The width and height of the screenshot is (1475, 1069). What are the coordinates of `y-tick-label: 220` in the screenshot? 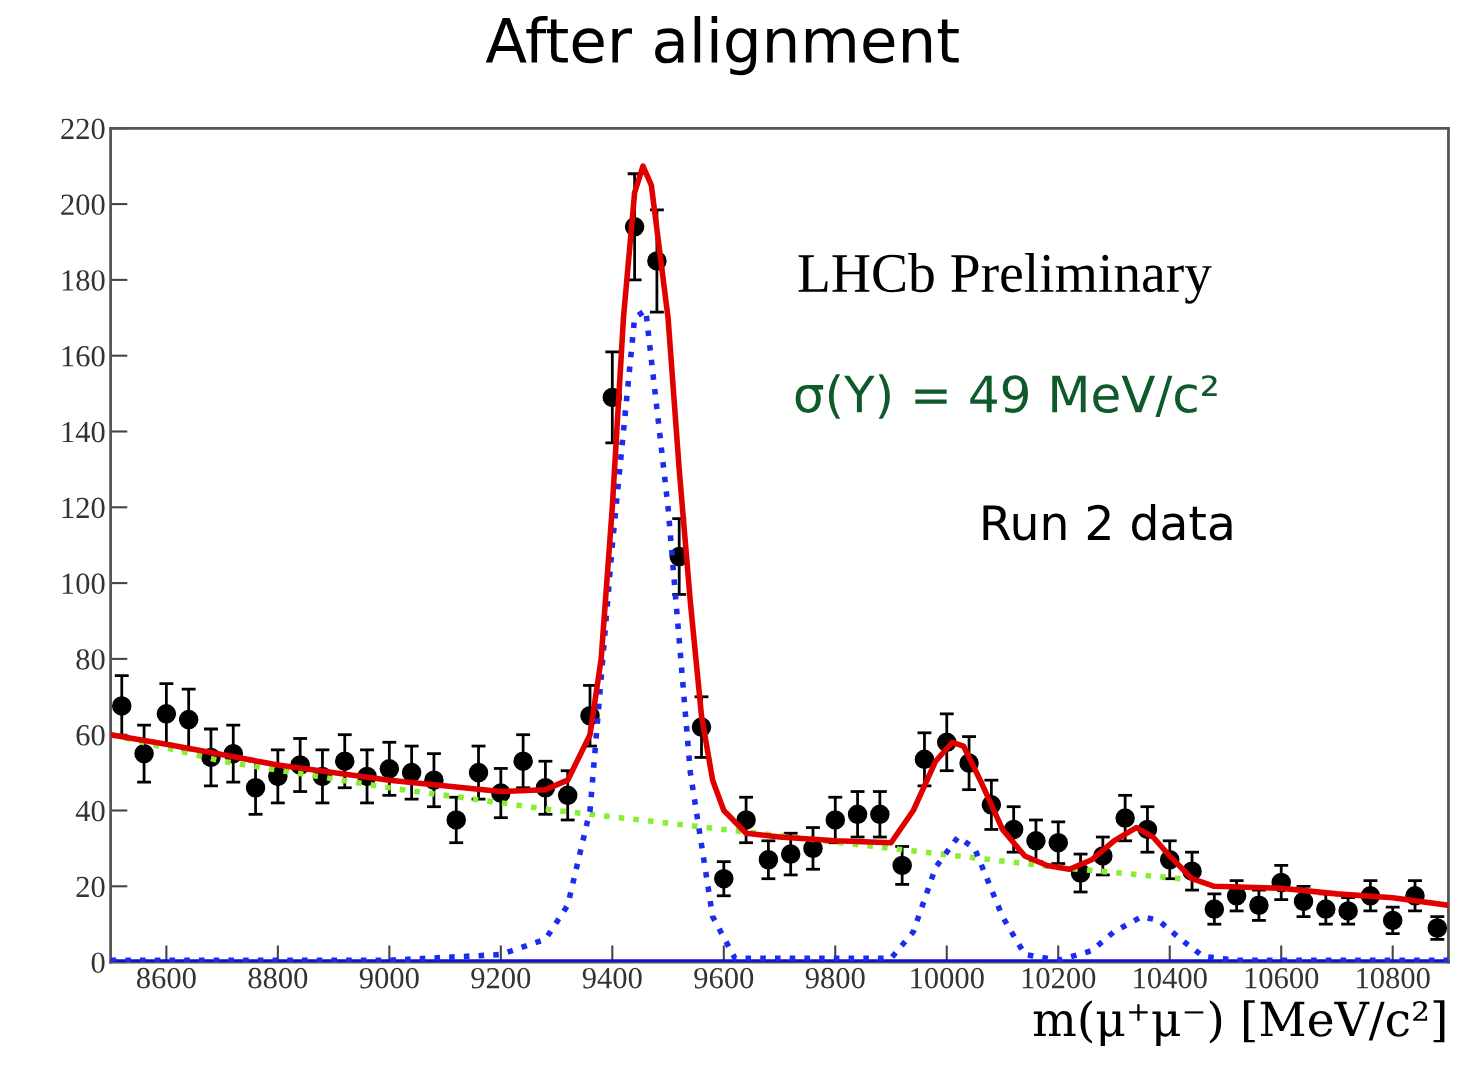 It's located at (83, 129).